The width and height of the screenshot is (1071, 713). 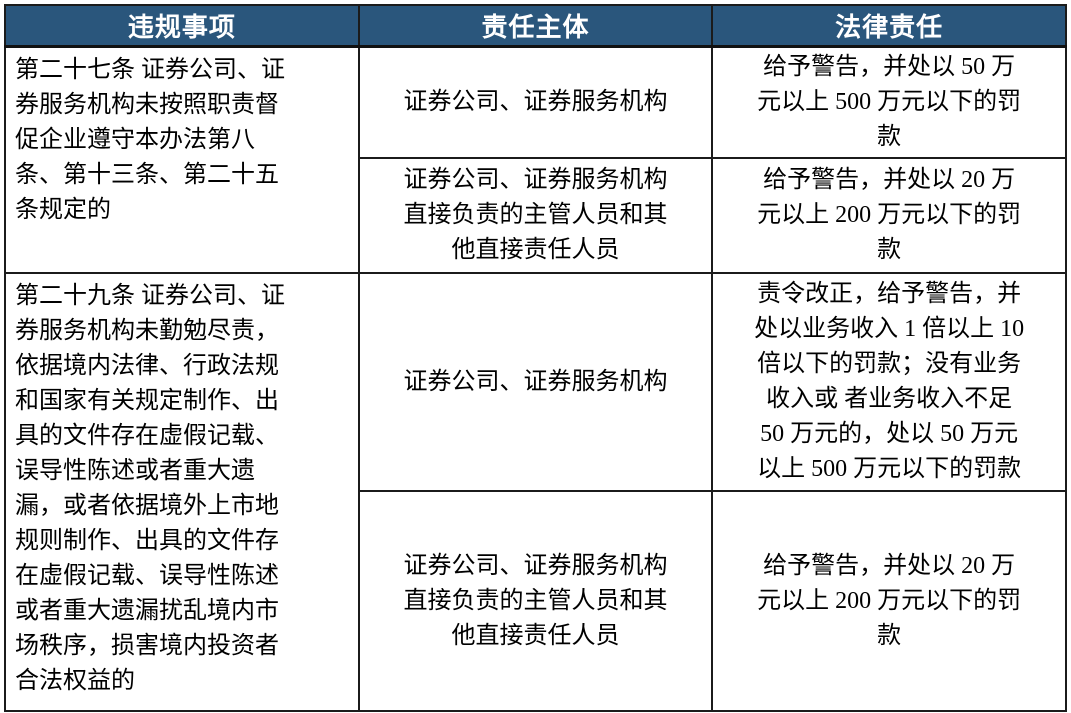 What do you see at coordinates (535, 382) in the screenshot?
I see `subject-cell-article29-entity: 证券公司、证券服务机构` at bounding box center [535, 382].